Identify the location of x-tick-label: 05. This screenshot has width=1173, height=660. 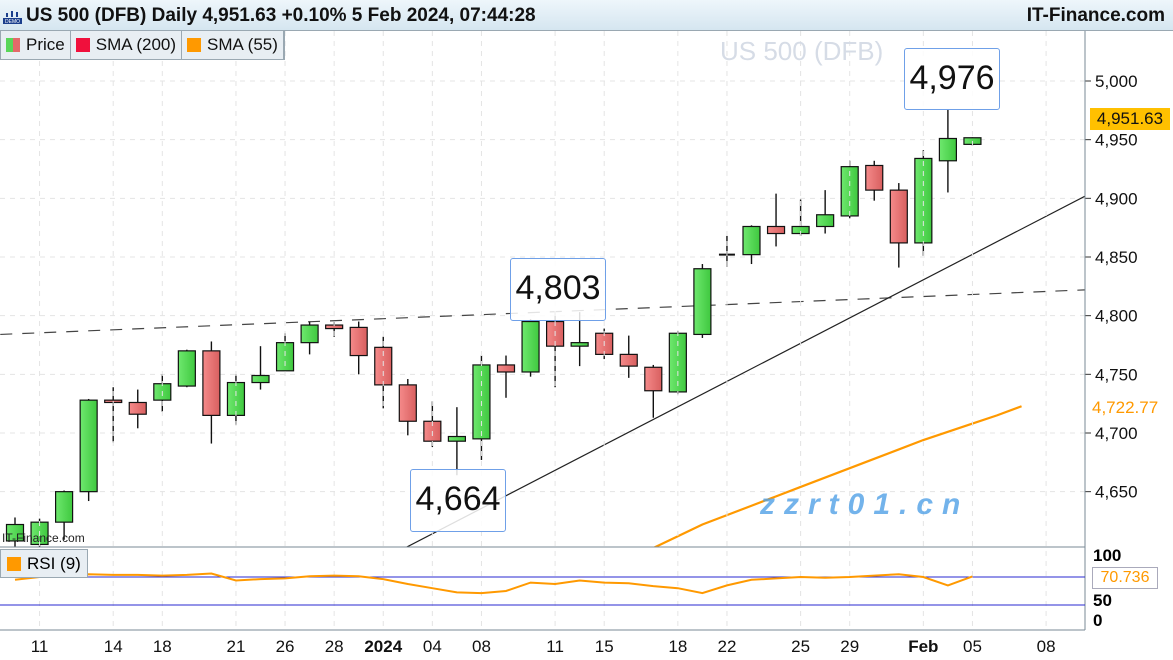
(972, 646).